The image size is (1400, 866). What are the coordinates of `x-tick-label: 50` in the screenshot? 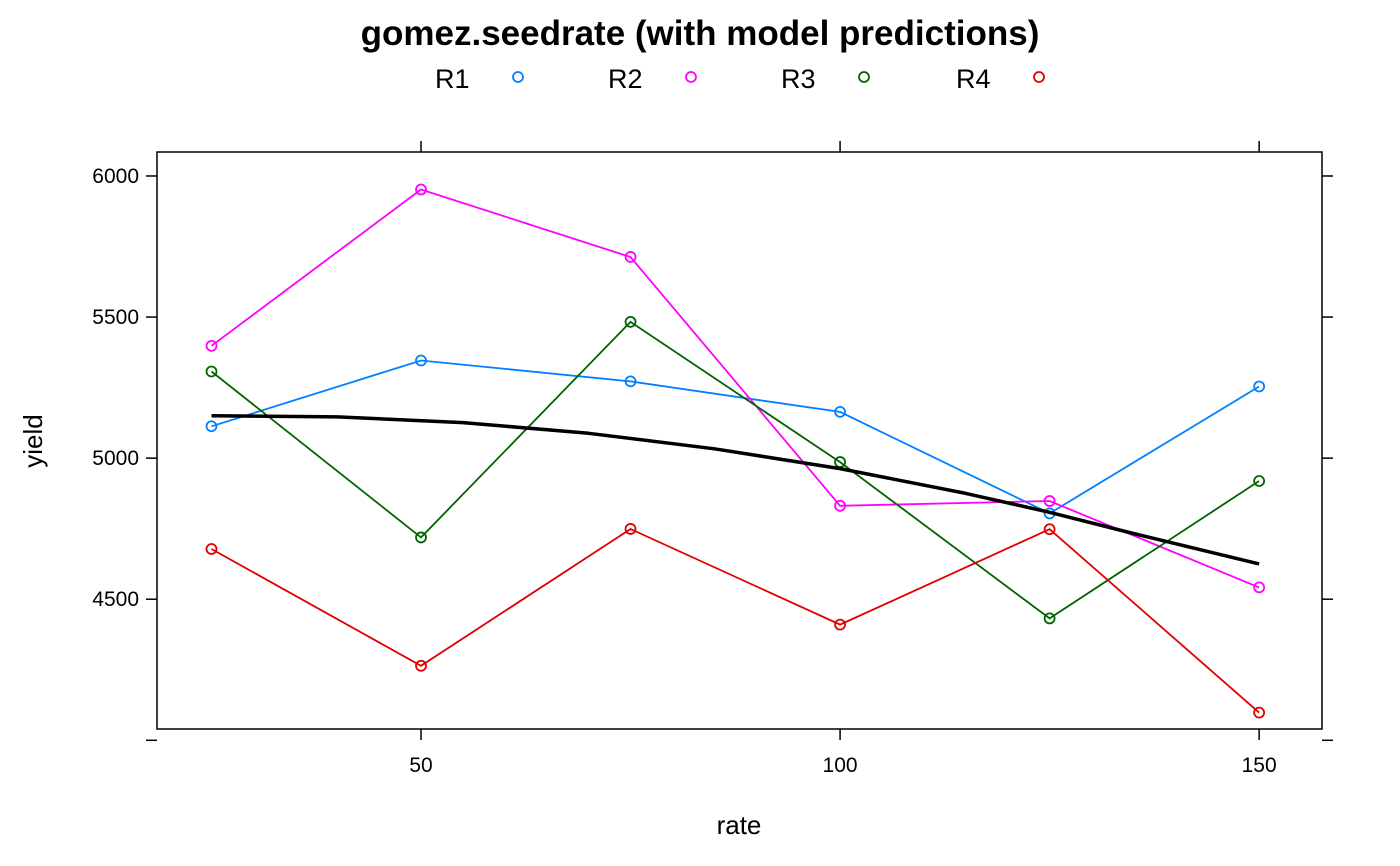 It's located at (420, 765).